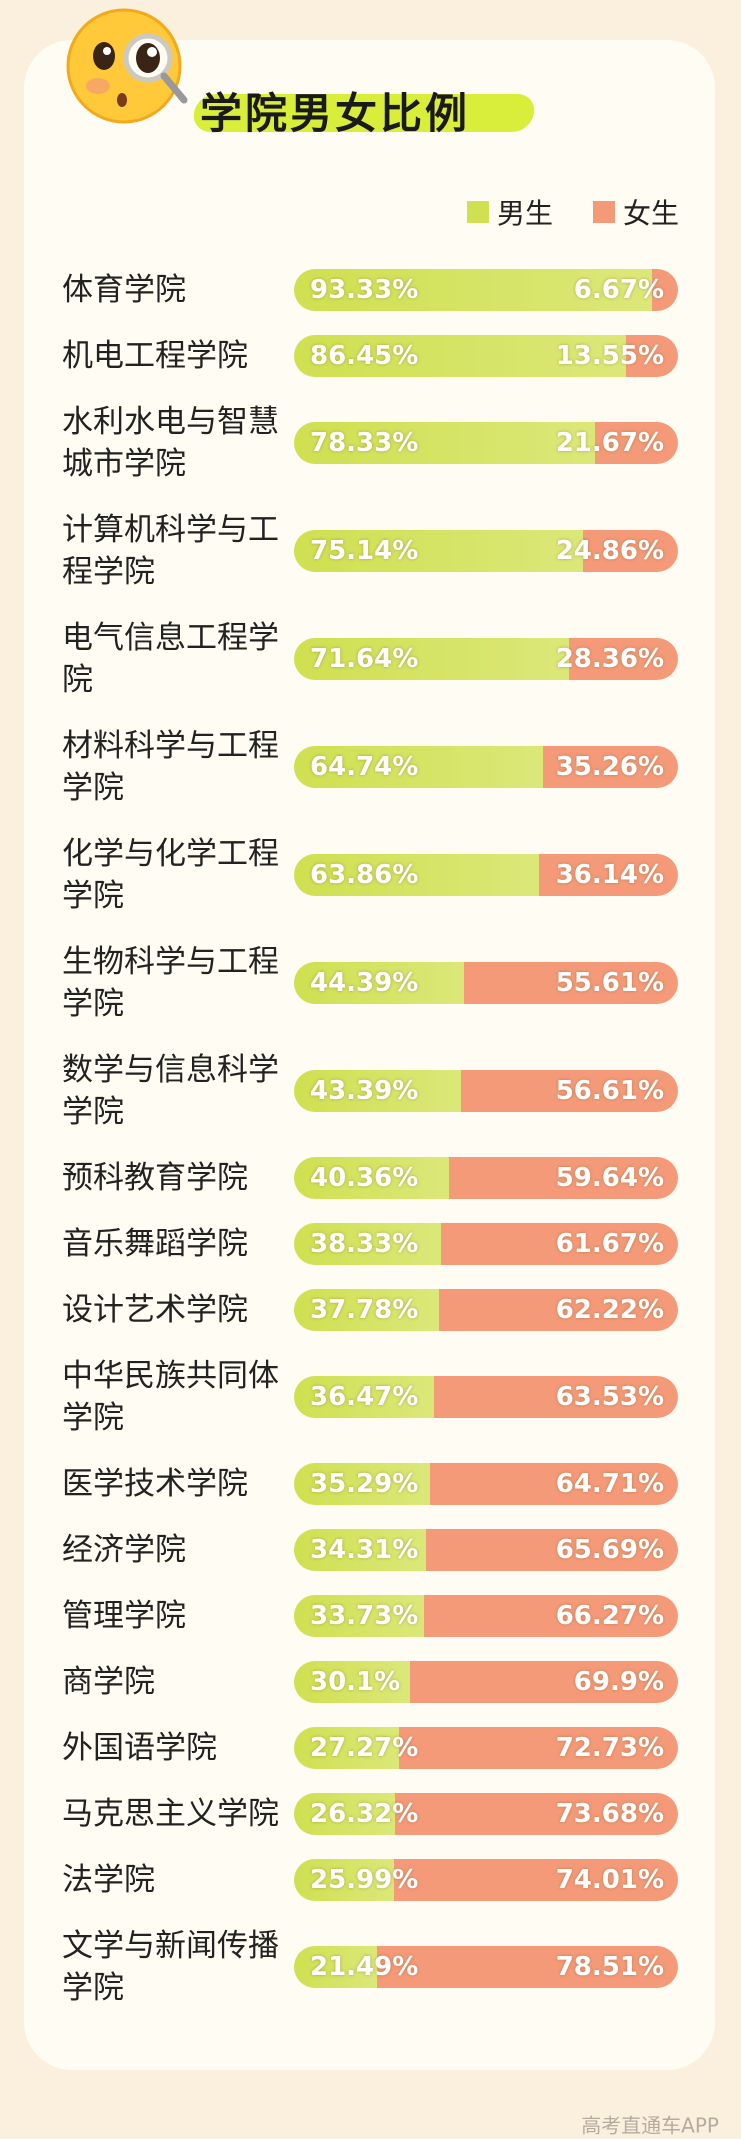 The width and height of the screenshot is (741, 2139). I want to click on bar-row: 马克思主义学院 26.32% 73.68%, so click(370, 1814).